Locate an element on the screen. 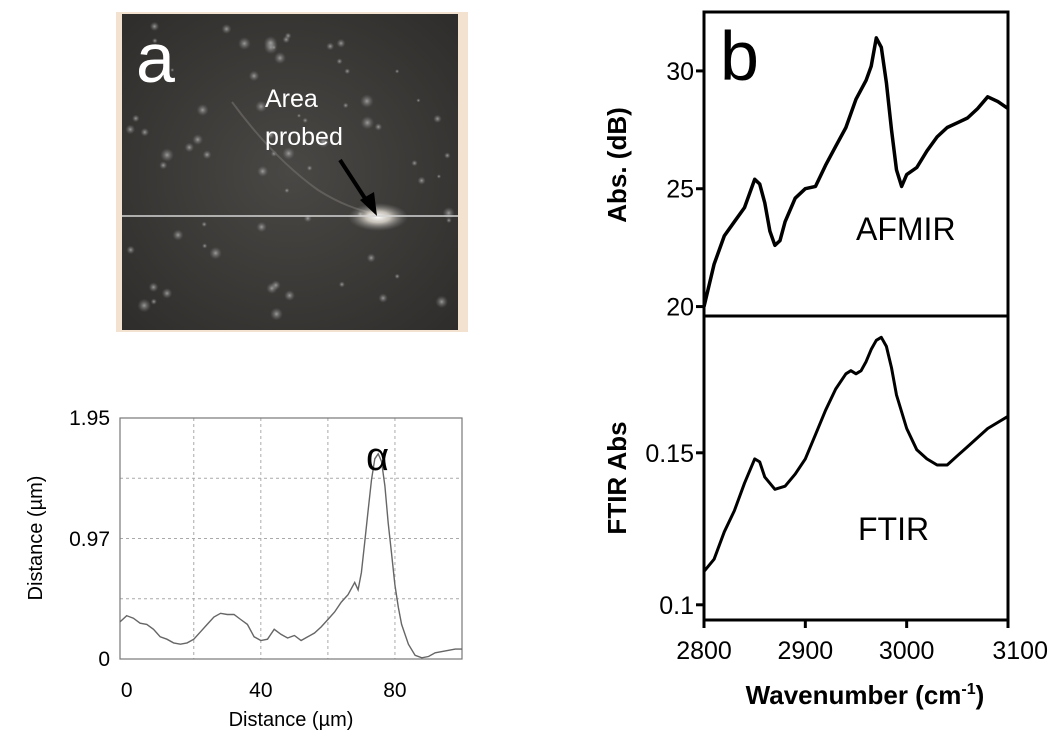  profile-x-ticks: 0 40 80 is located at coordinates (264, 690).